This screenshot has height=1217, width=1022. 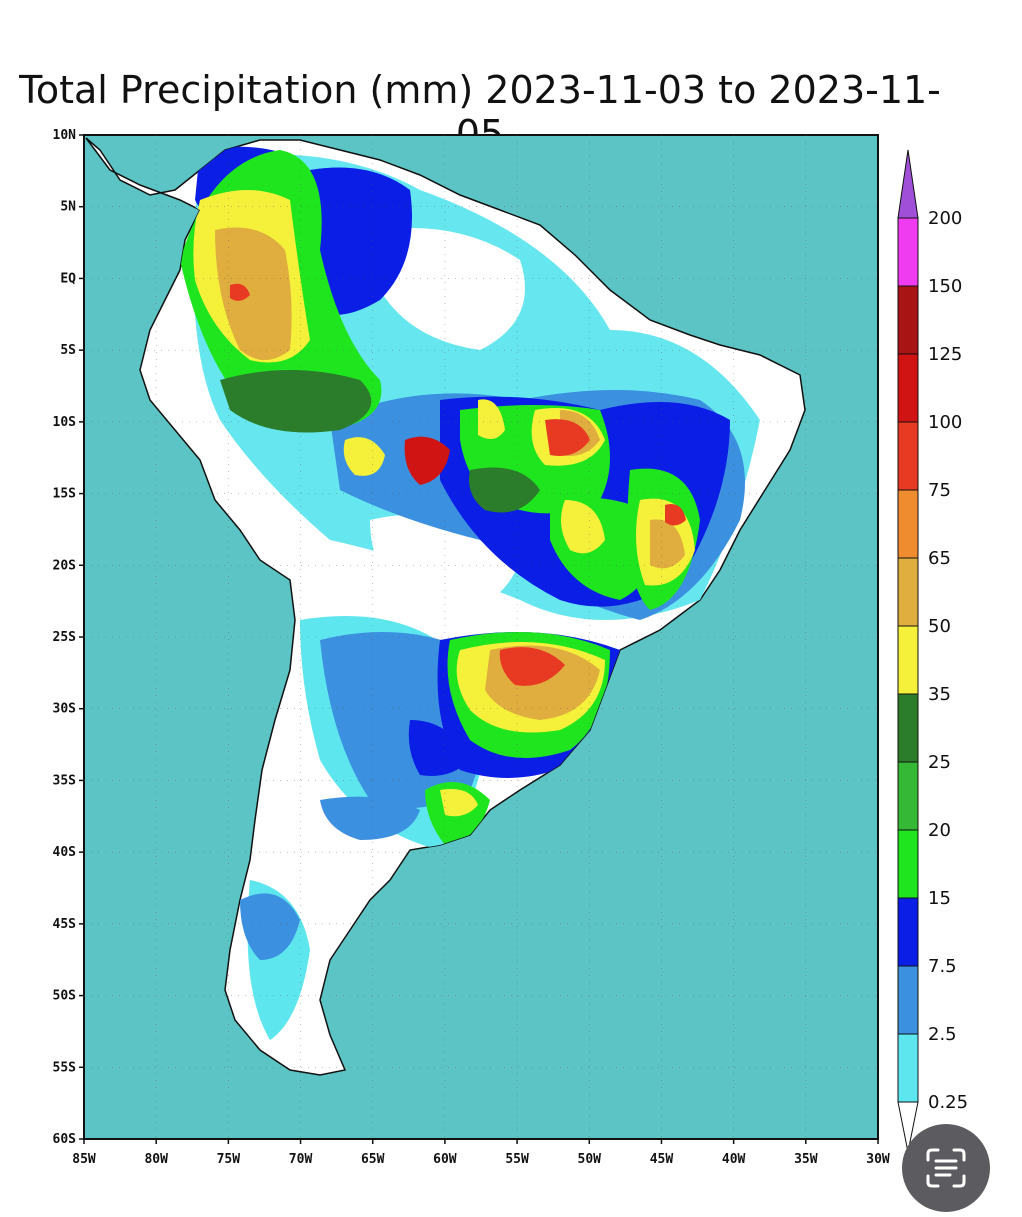 What do you see at coordinates (939, 762) in the screenshot?
I see `colorbar-label: 25` at bounding box center [939, 762].